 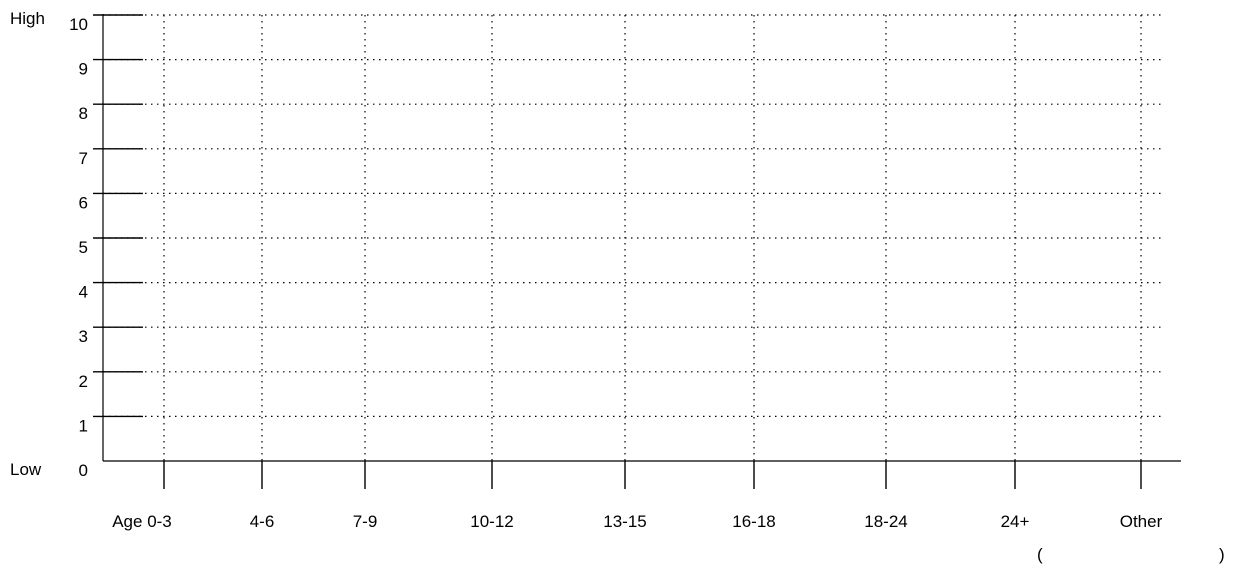 What do you see at coordinates (624, 521) in the screenshot?
I see `x-tick-label: 13-15` at bounding box center [624, 521].